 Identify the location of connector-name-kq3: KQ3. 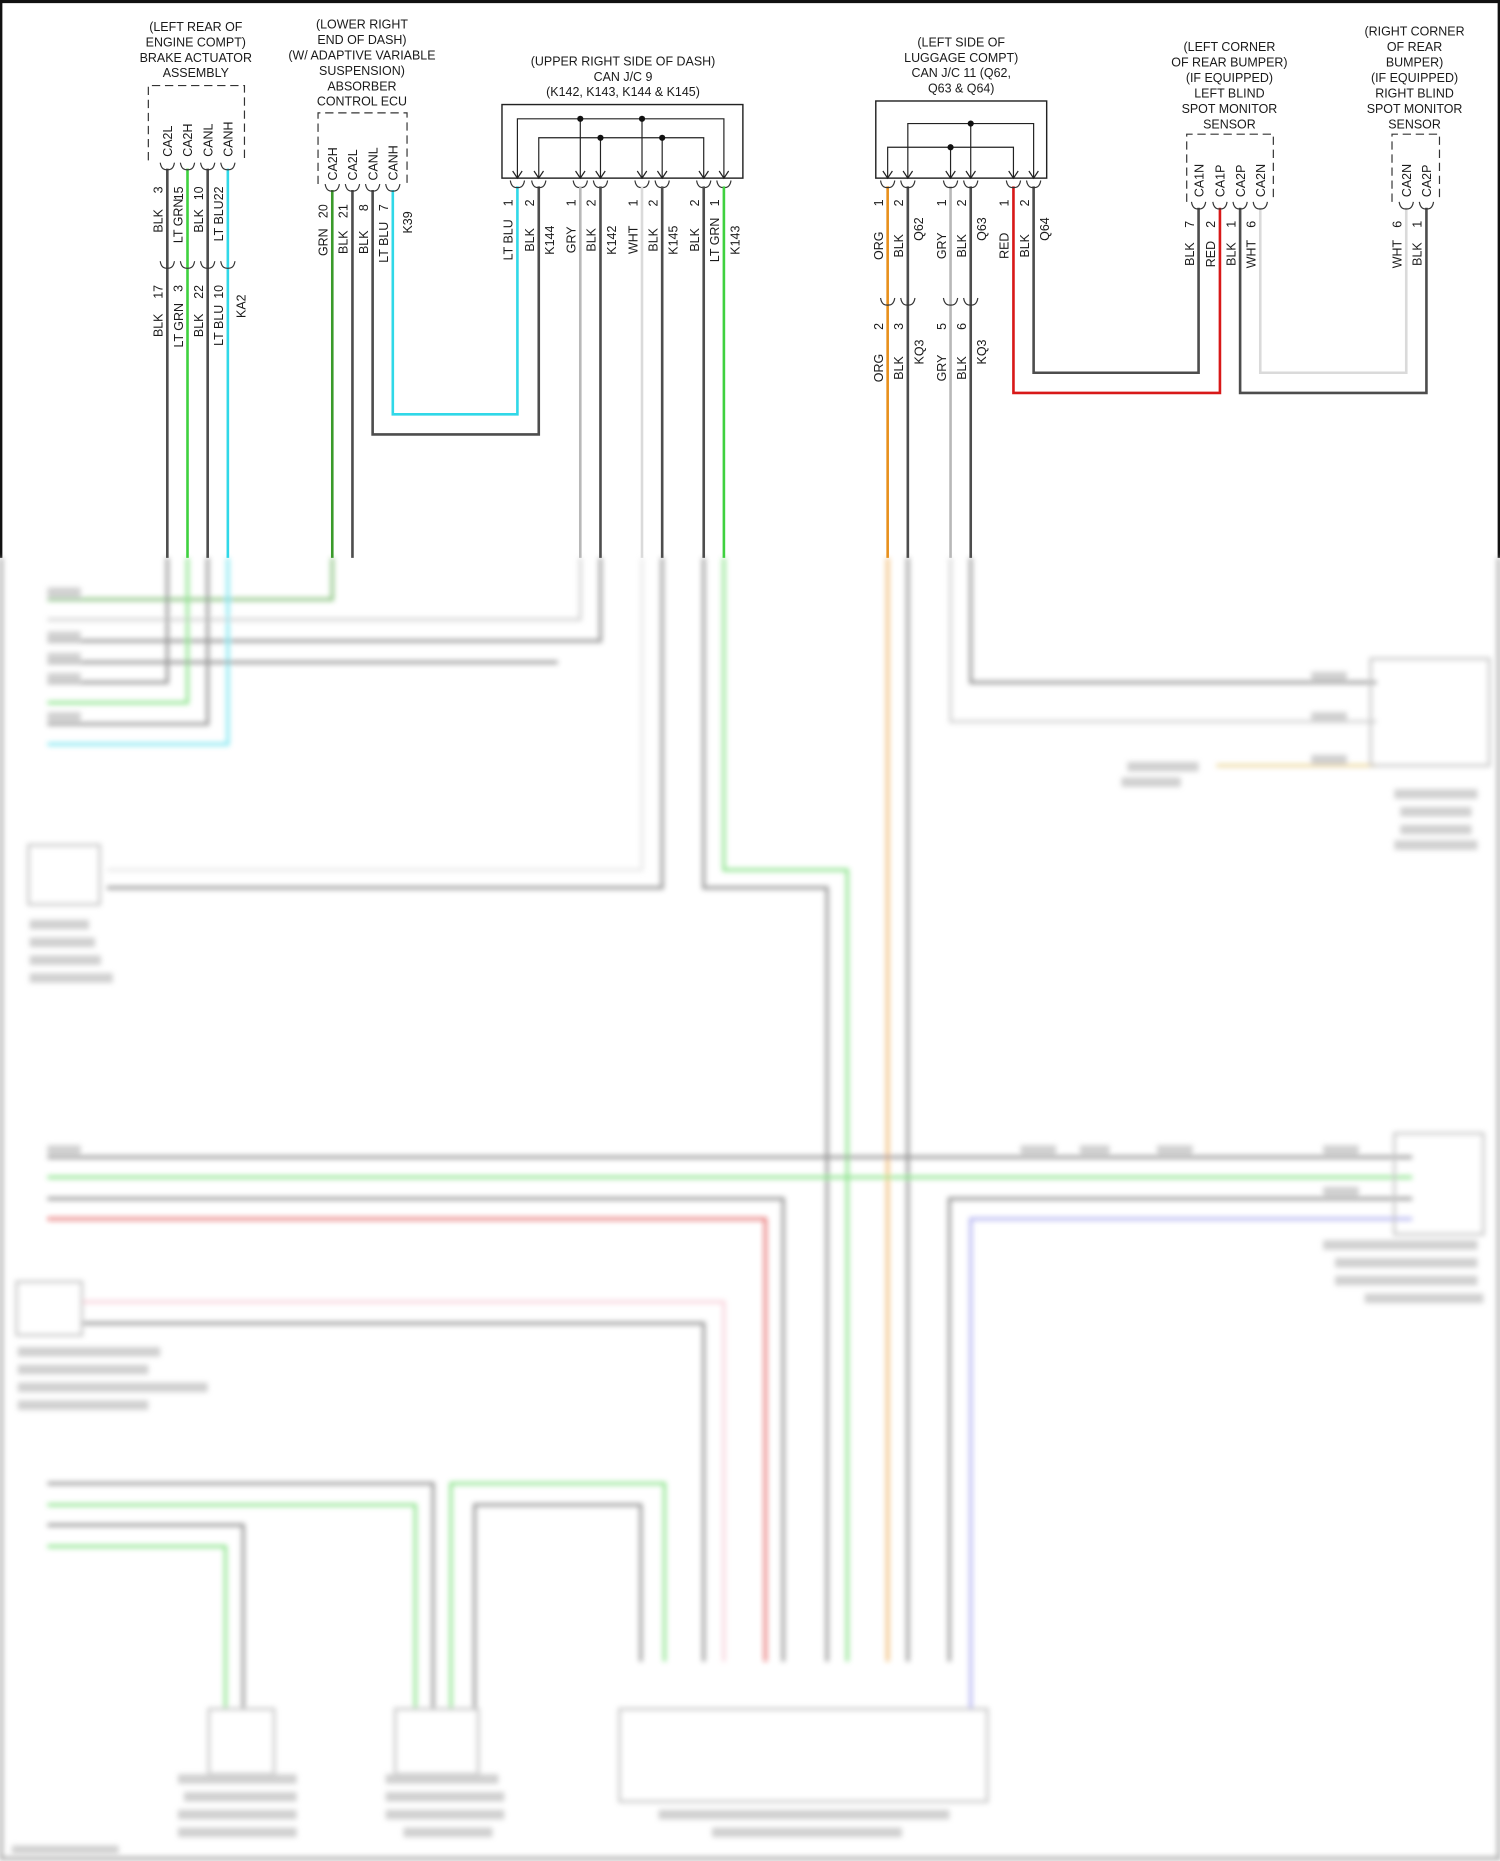
(982, 351).